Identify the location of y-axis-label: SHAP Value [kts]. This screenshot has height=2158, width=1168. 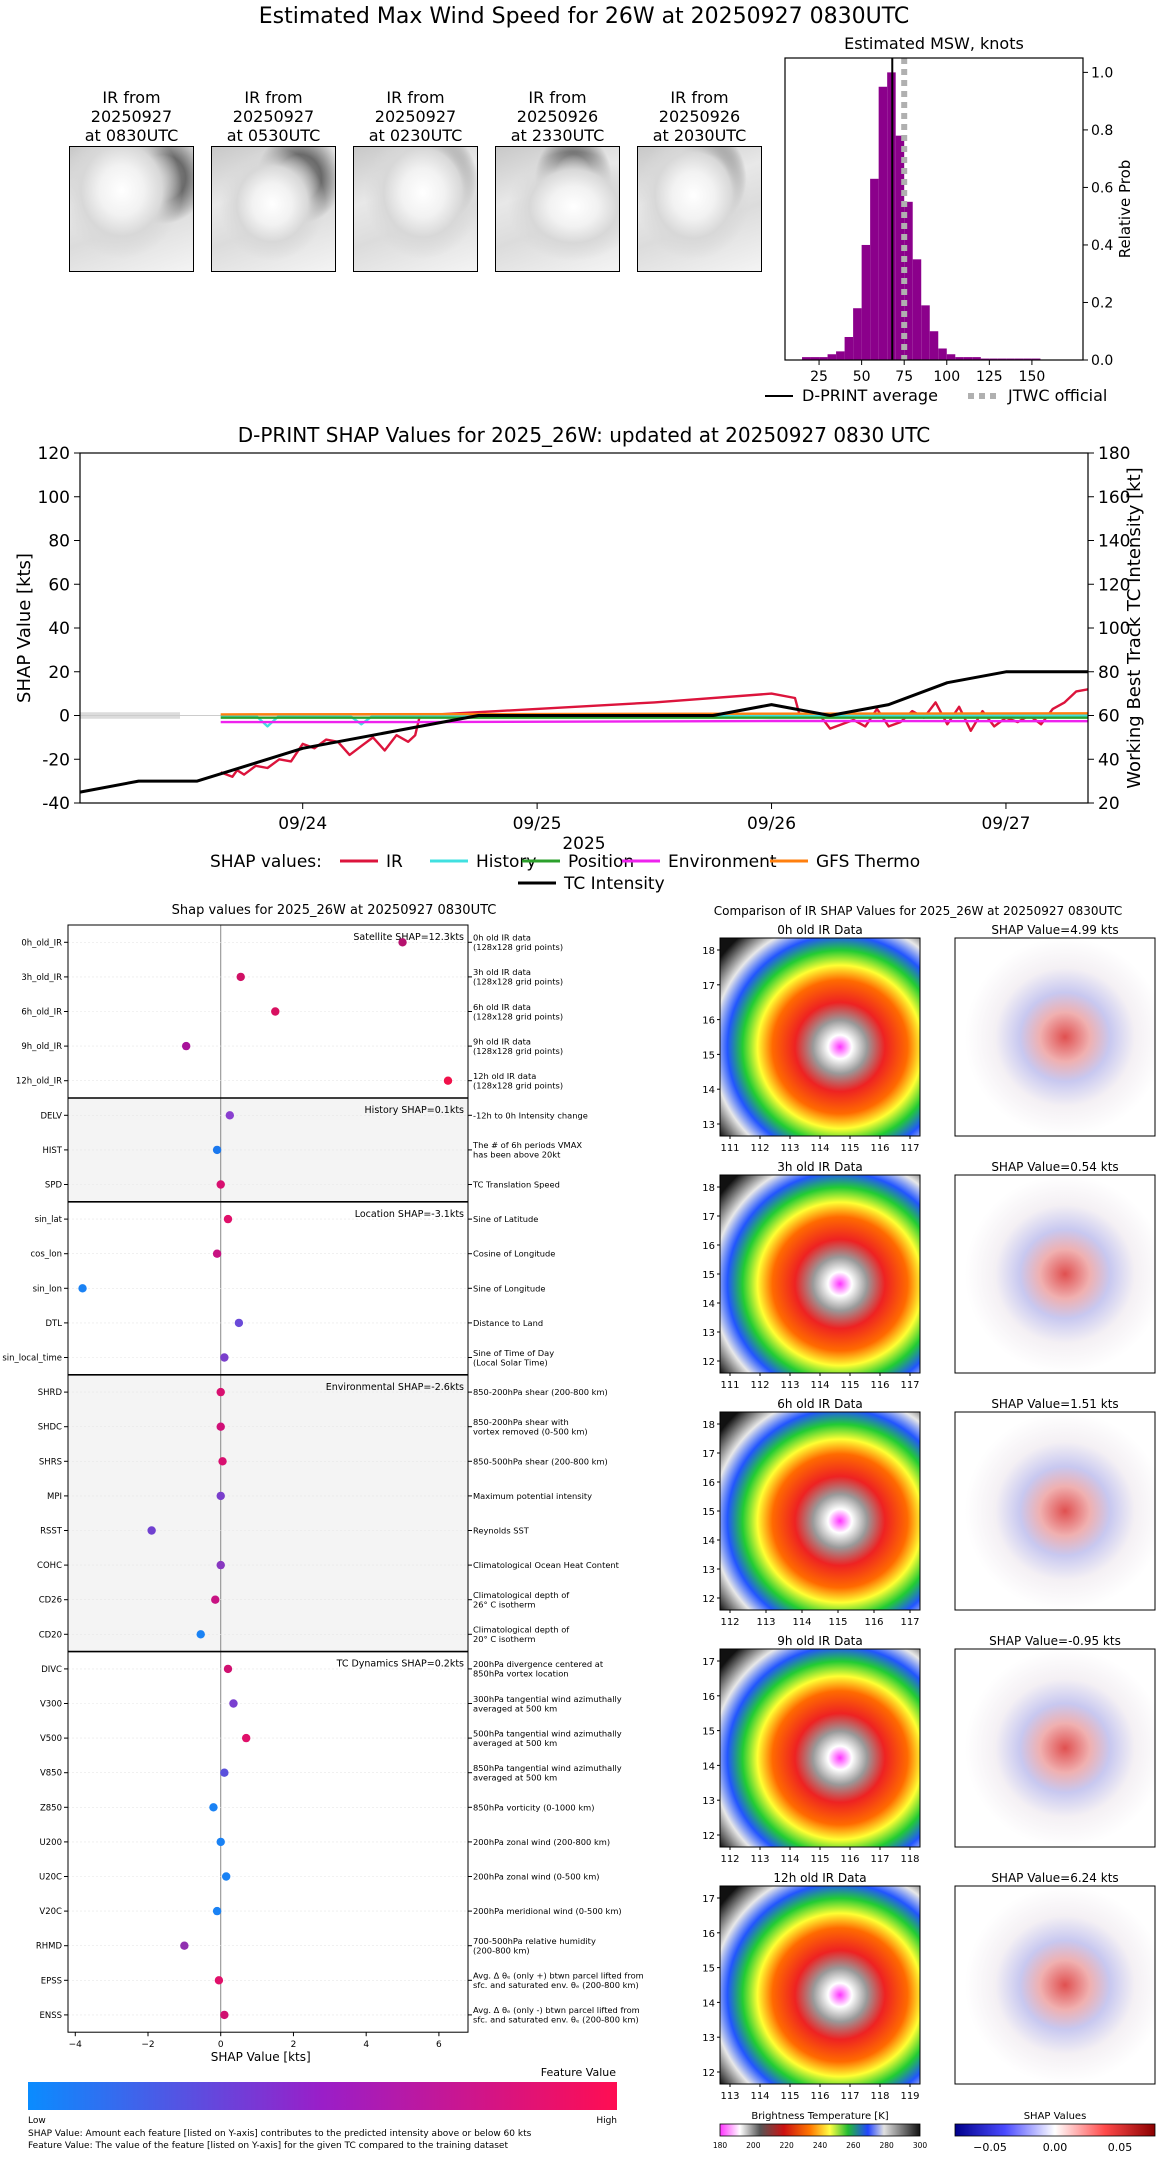
(24, 628).